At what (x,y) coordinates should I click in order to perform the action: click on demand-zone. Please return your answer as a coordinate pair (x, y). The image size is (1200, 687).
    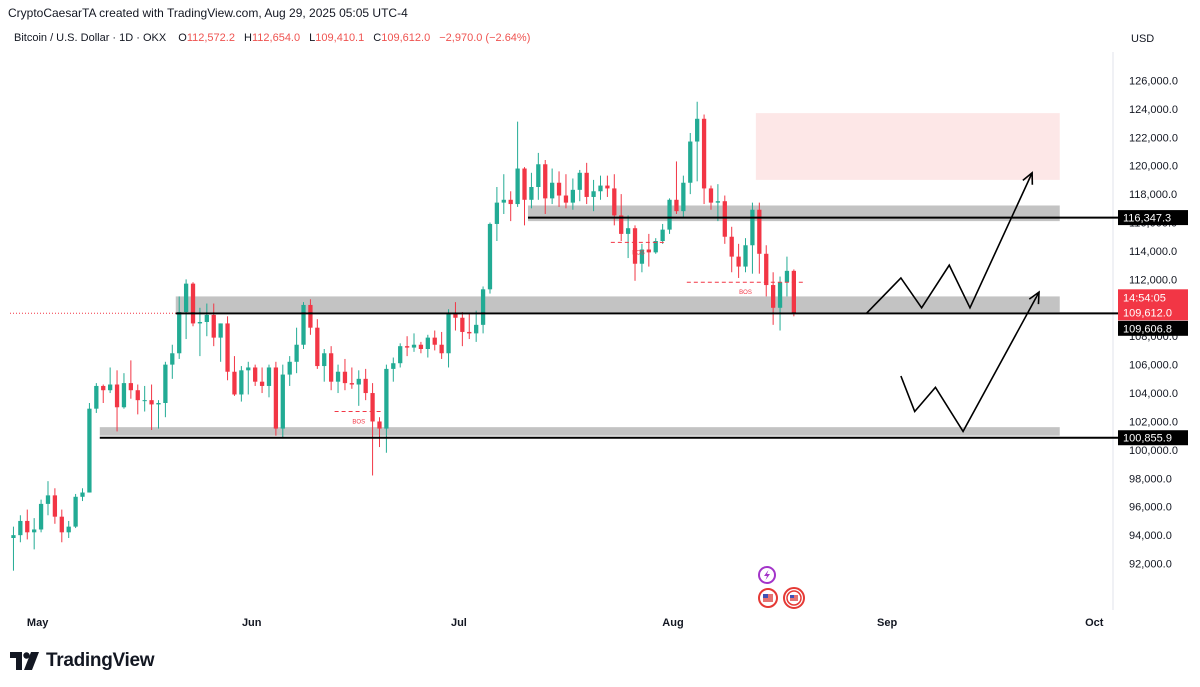
    Looking at the image, I should click on (579, 431).